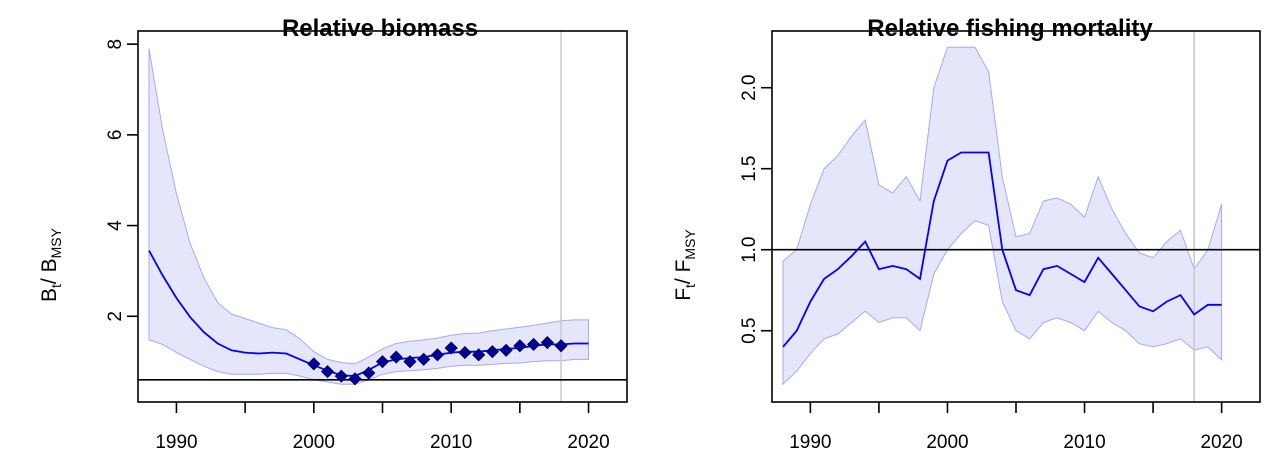 The width and height of the screenshot is (1265, 463). What do you see at coordinates (683, 294) in the screenshot?
I see `y-label-part: F` at bounding box center [683, 294].